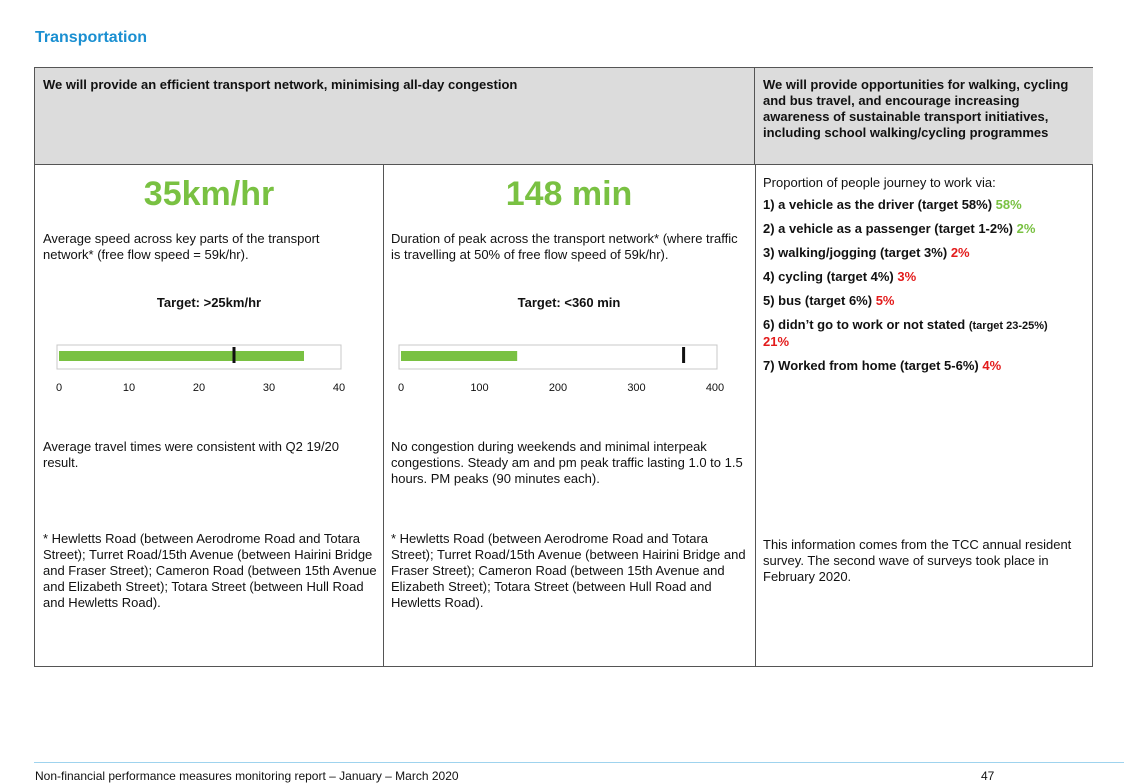  Describe the element at coordinates (479, 388) in the screenshot. I see `tick-label: 100` at that location.